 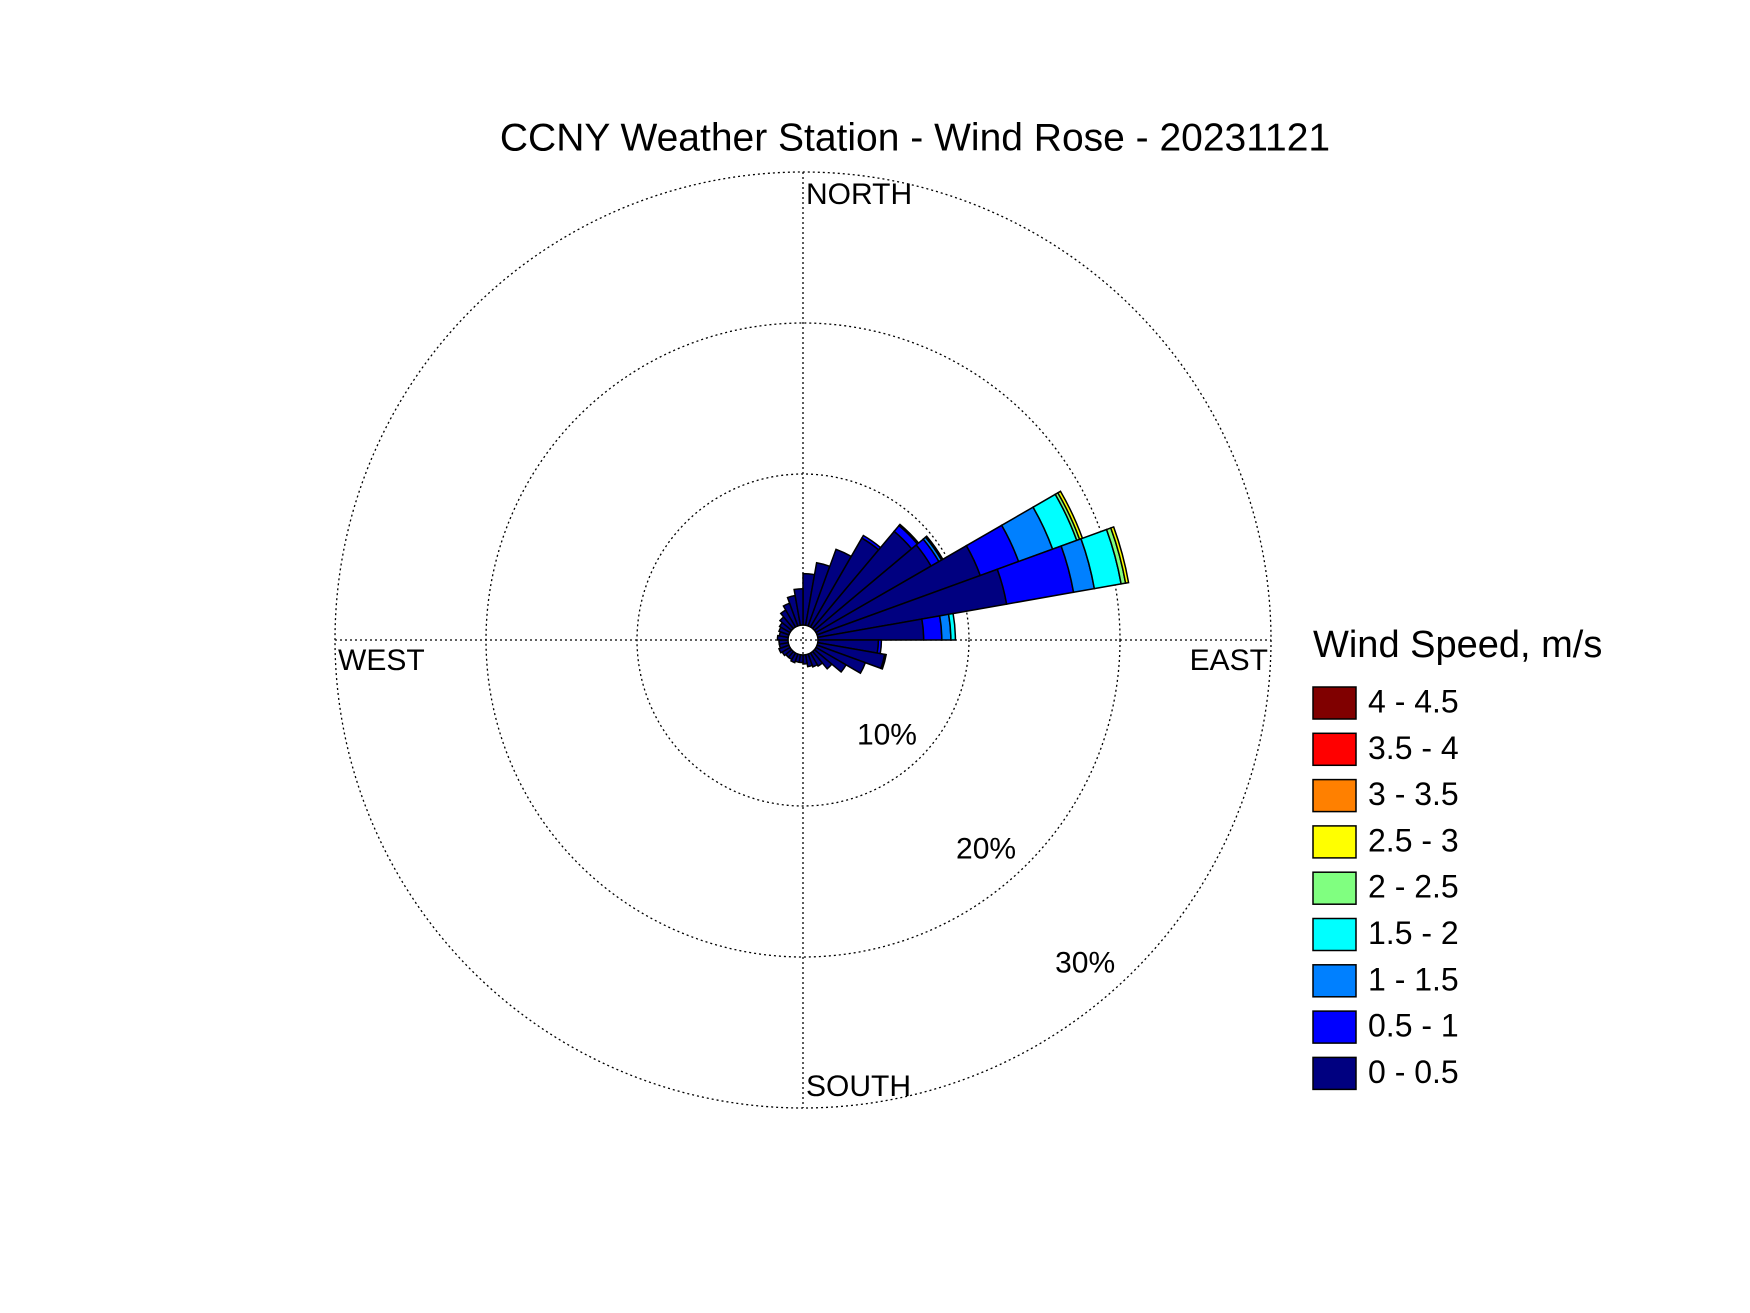 What do you see at coordinates (1457, 645) in the screenshot?
I see `legend-title: Wind Speed, m/s` at bounding box center [1457, 645].